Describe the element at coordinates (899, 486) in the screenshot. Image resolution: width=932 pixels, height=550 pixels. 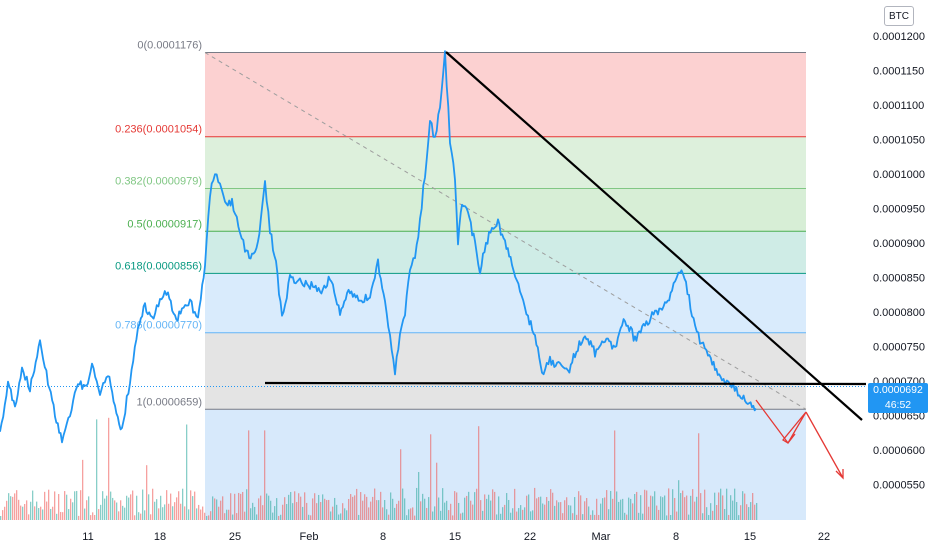
I see `price-tick-label: 0.0000550` at that location.